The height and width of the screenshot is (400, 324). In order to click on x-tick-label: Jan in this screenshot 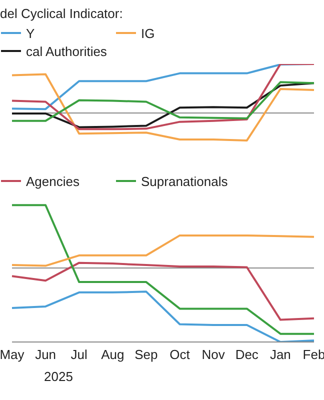, I will do `click(280, 354)`.